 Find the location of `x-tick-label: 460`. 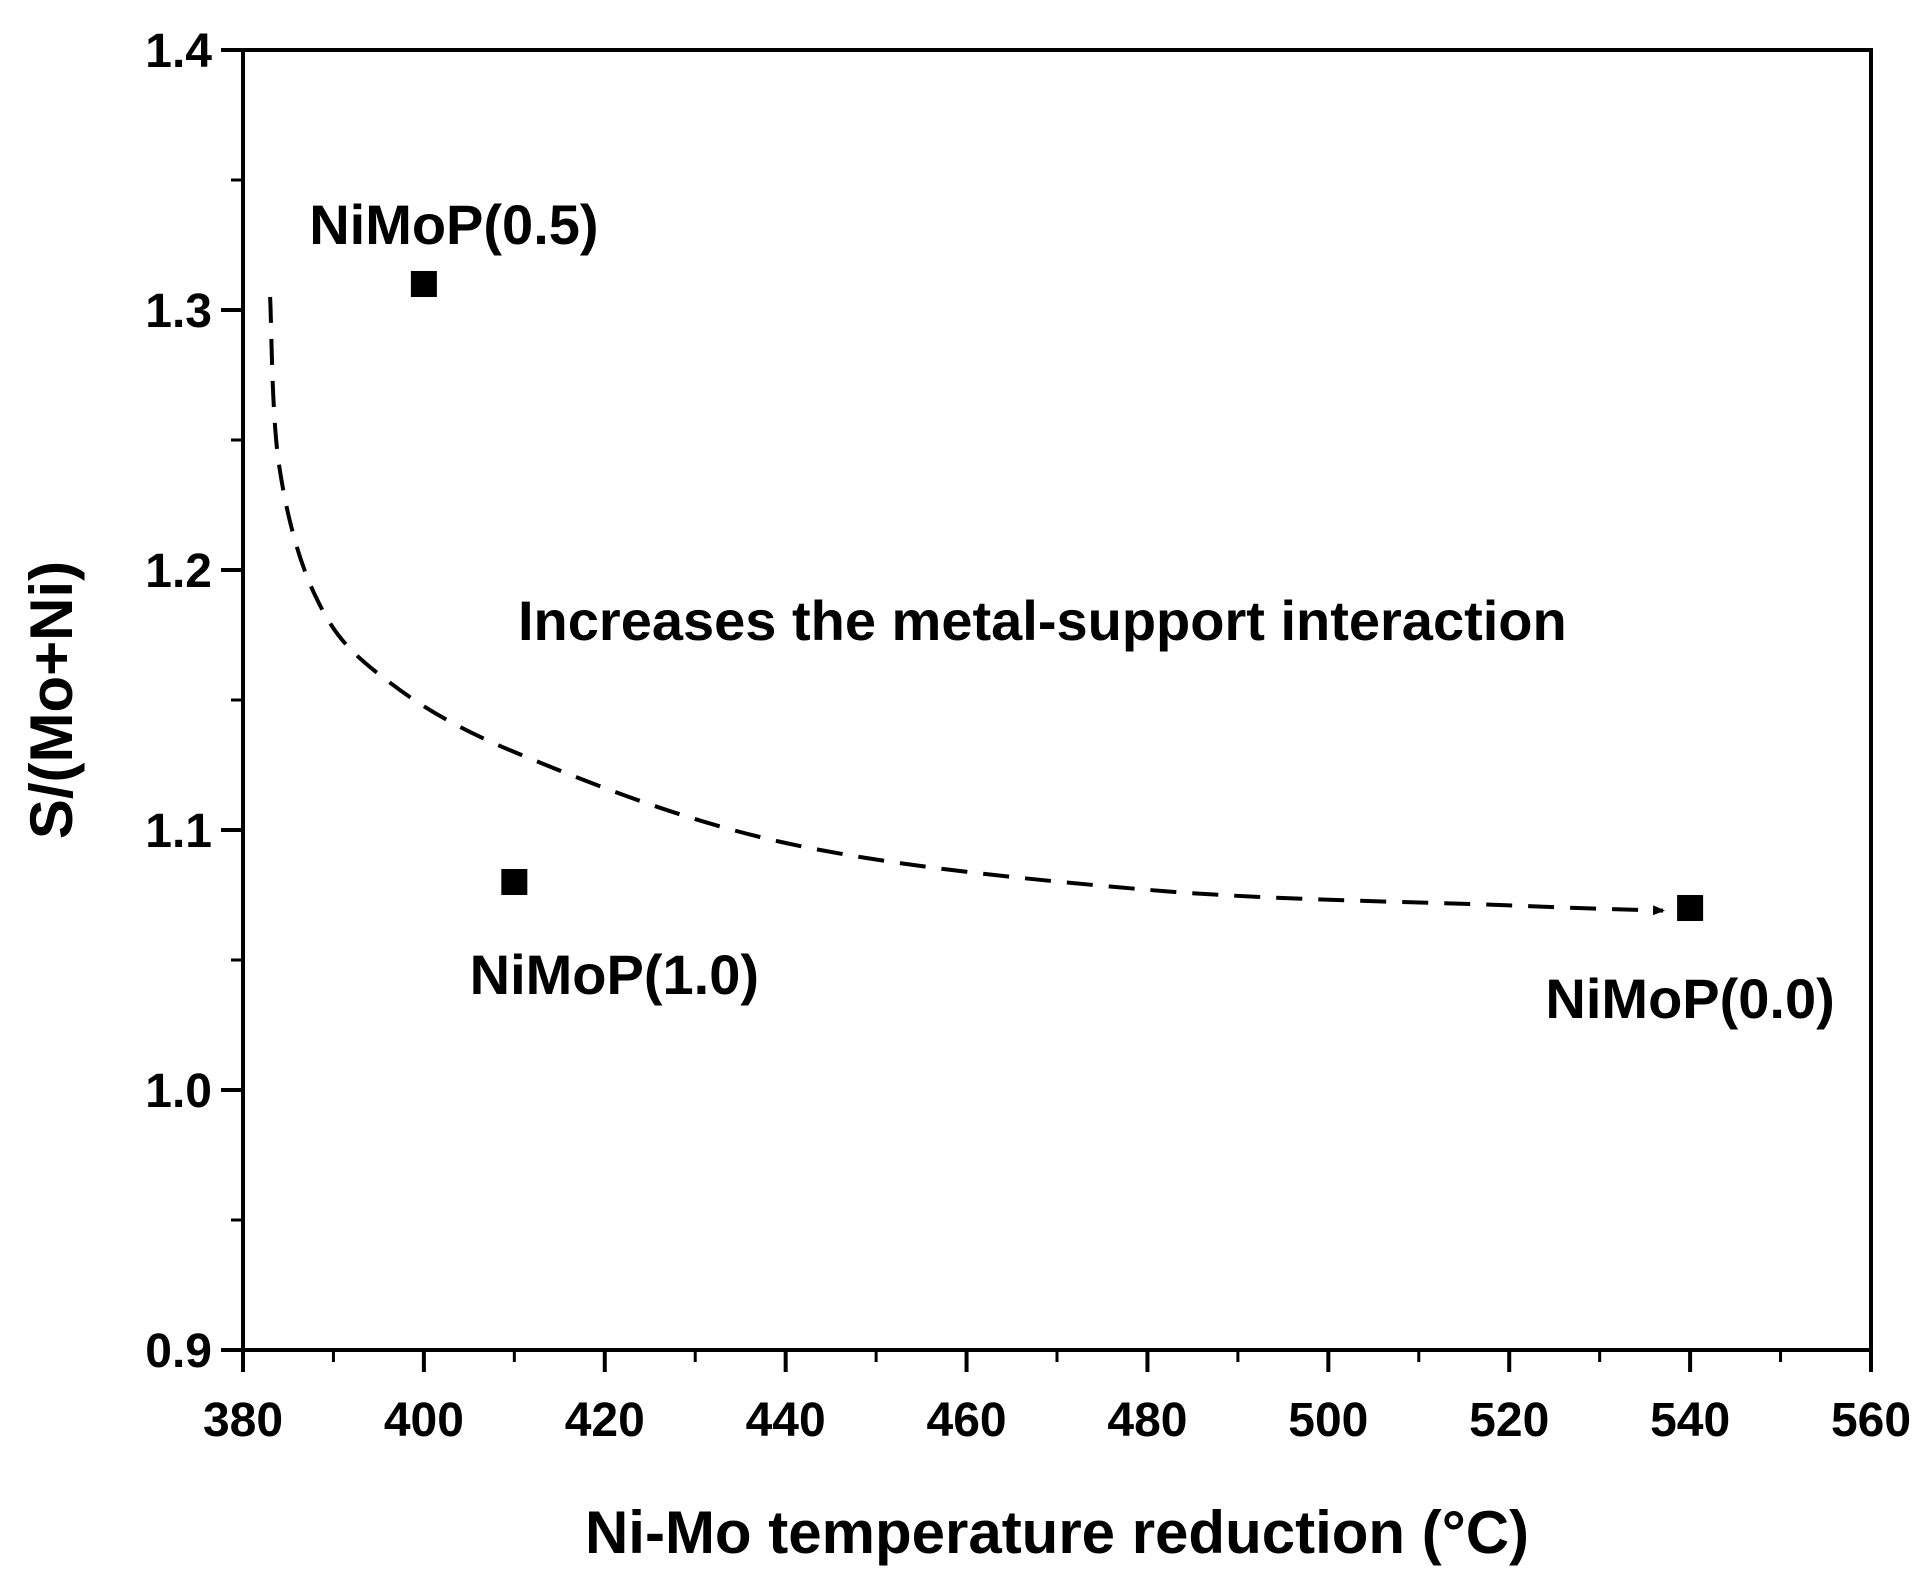

x-tick-label: 460 is located at coordinates (967, 1420).